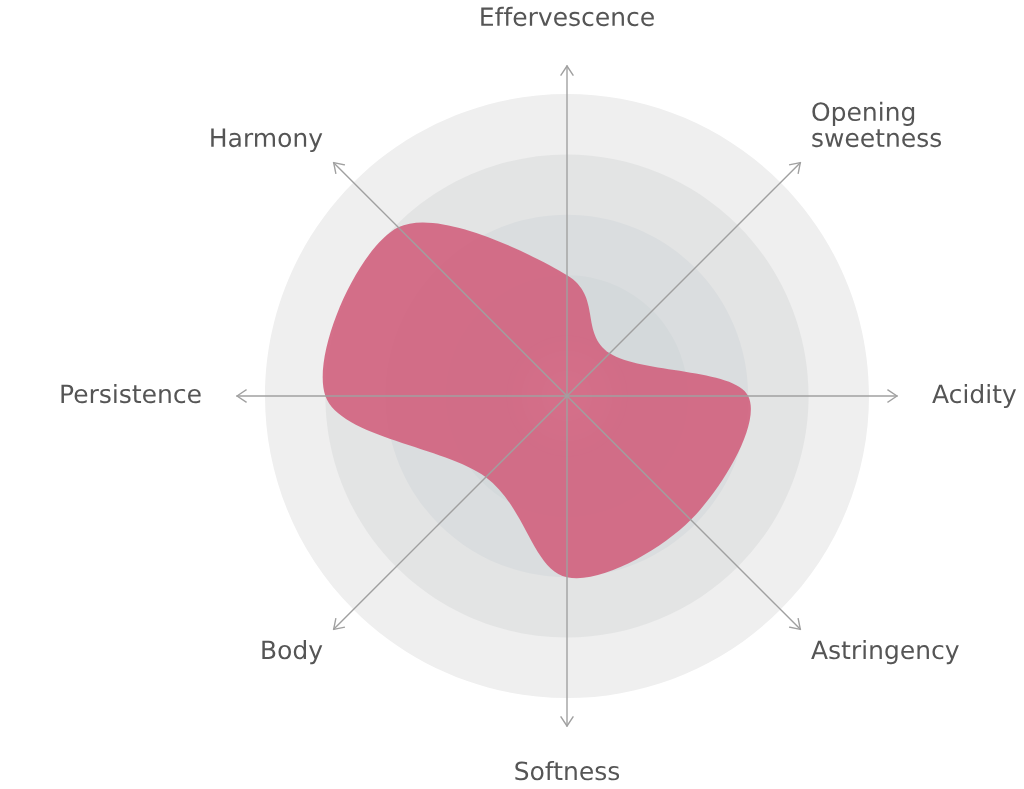 The image size is (1024, 789). Describe the element at coordinates (885, 652) in the screenshot. I see `spoke-label: Astringency` at that location.